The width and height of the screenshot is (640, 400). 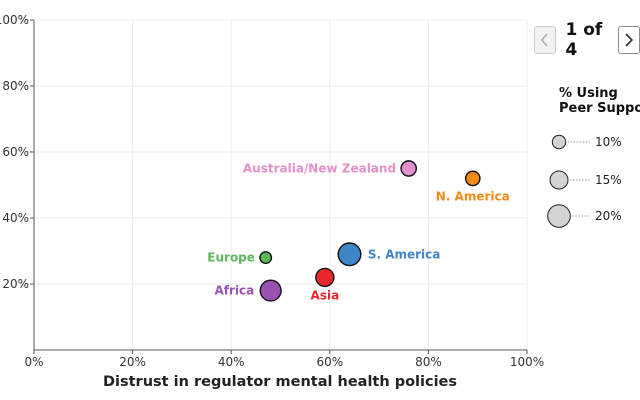 What do you see at coordinates (231, 362) in the screenshot?
I see `x-tick-label: 40%` at bounding box center [231, 362].